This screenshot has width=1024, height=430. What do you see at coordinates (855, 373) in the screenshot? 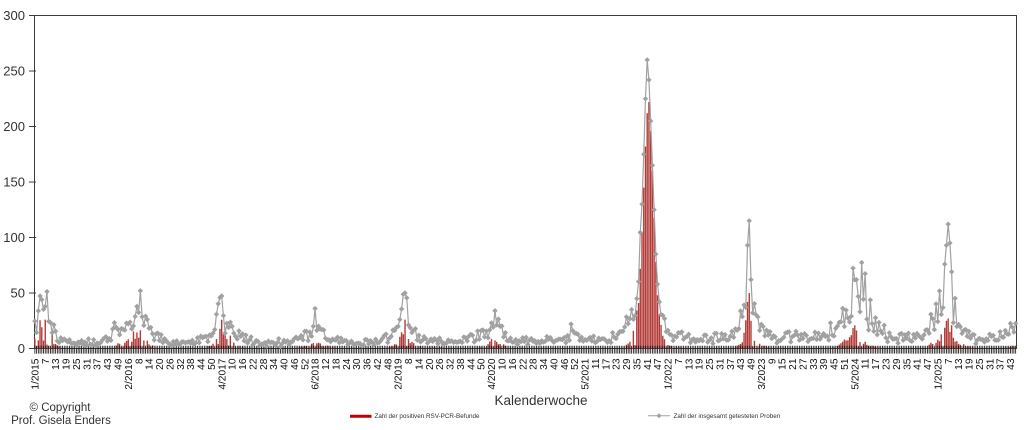
I see `svg-text: 5/2024` at bounding box center [855, 373].